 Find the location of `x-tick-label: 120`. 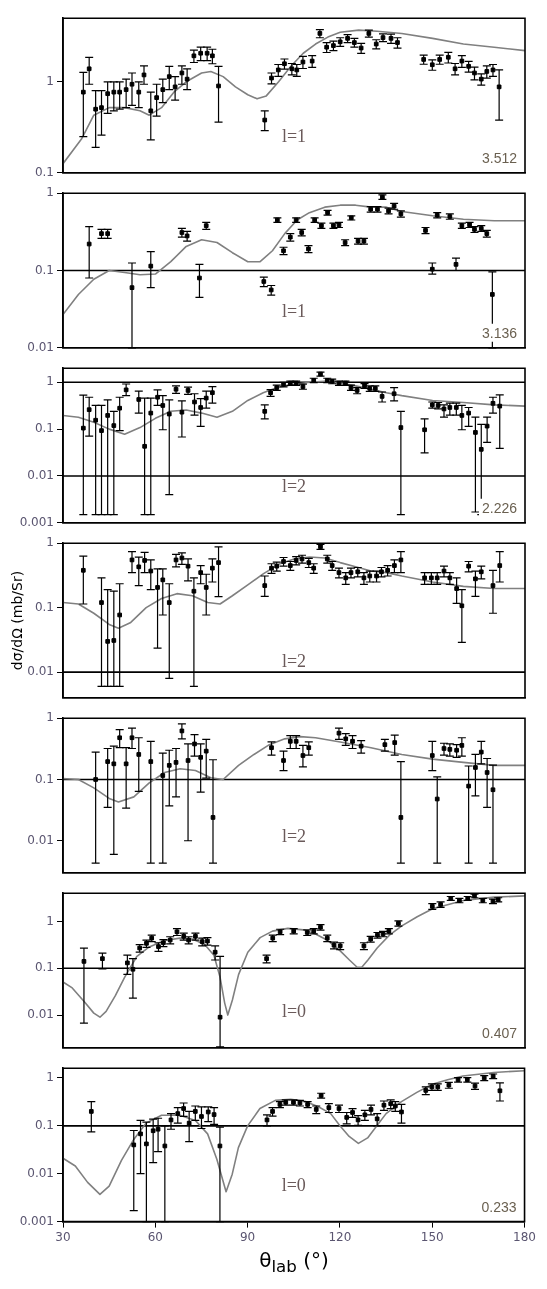

x-tick-label: 120 is located at coordinates (340, 1236).